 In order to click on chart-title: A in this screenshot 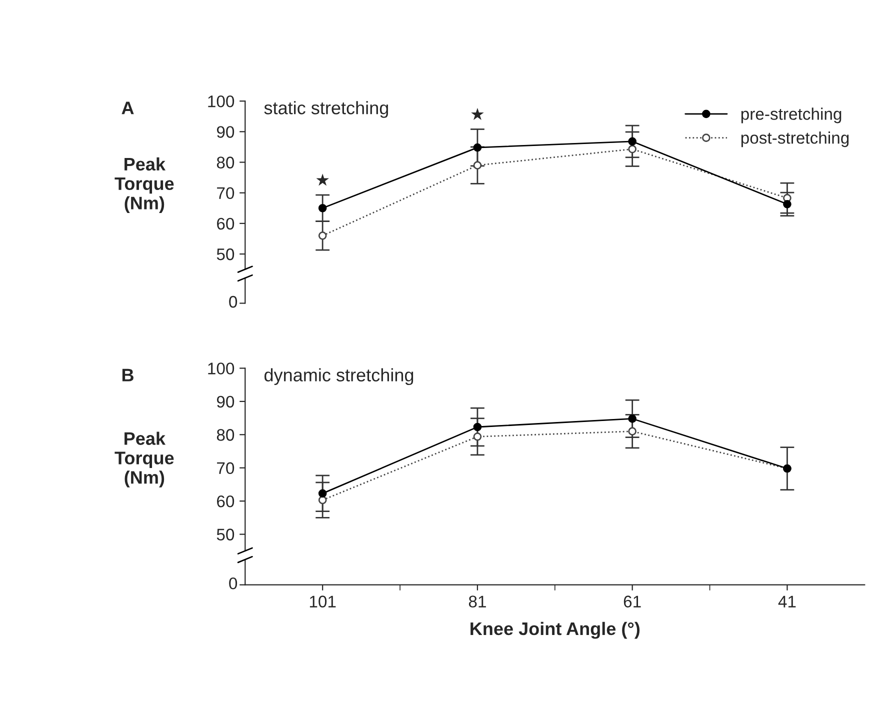, I will do `click(128, 108)`.